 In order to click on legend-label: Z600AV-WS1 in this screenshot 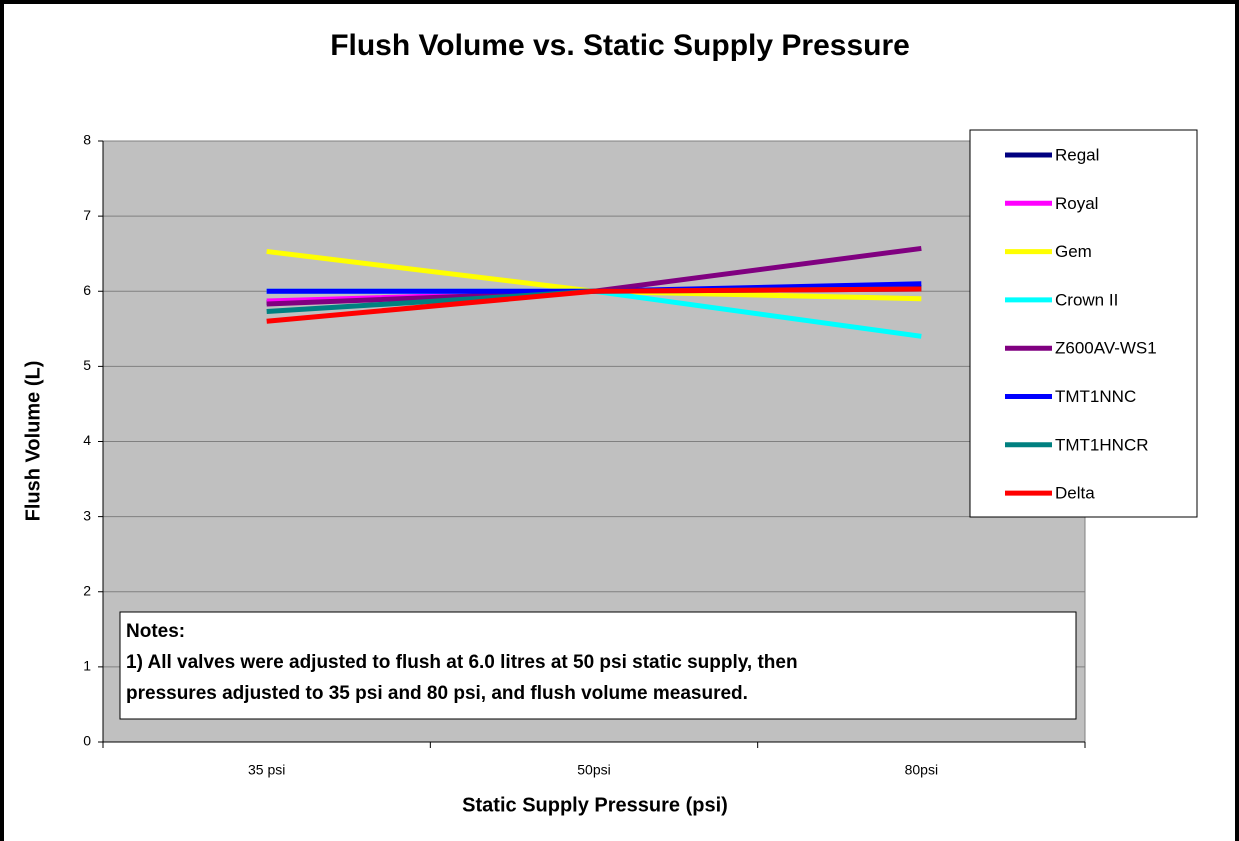, I will do `click(1106, 348)`.